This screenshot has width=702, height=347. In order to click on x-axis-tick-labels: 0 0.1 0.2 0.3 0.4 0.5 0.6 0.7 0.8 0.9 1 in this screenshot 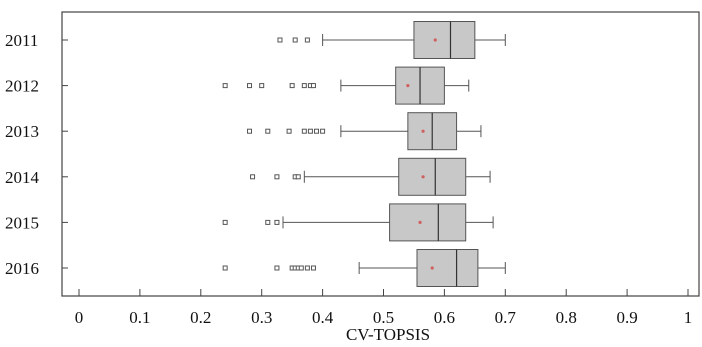, I will do `click(384, 317)`.